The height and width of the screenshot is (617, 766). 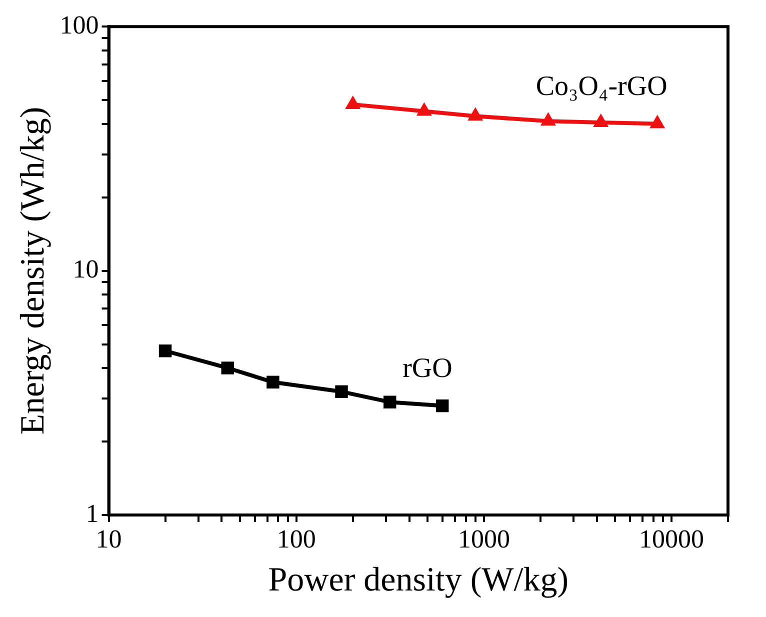 What do you see at coordinates (671, 539) in the screenshot?
I see `x-tick-label: 10000` at bounding box center [671, 539].